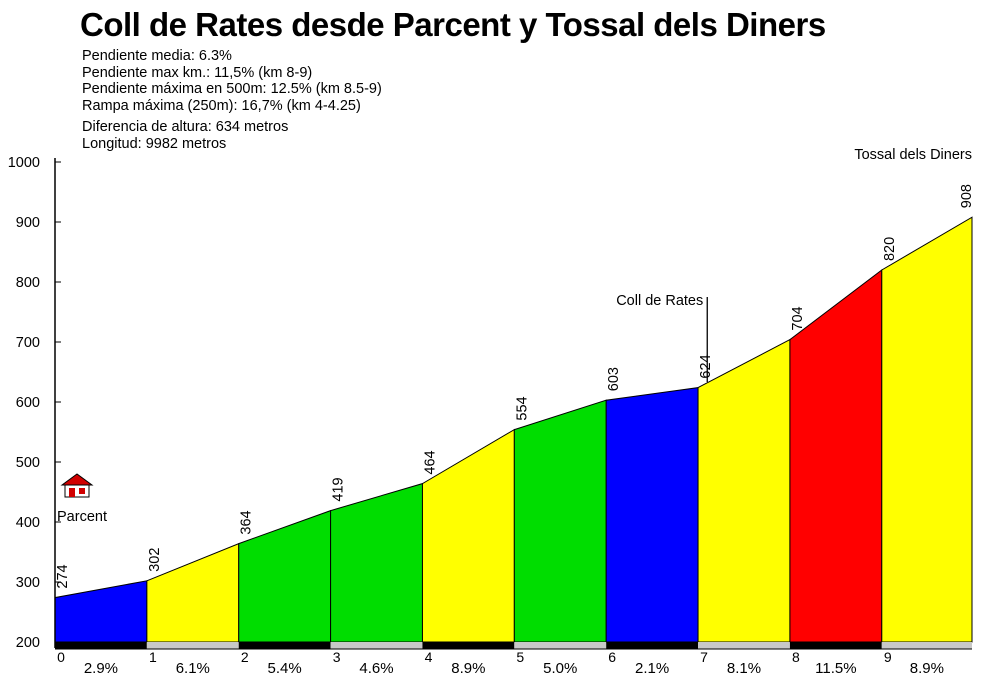  What do you see at coordinates (28, 523) in the screenshot?
I see `y-tick-label: 400` at bounding box center [28, 523].